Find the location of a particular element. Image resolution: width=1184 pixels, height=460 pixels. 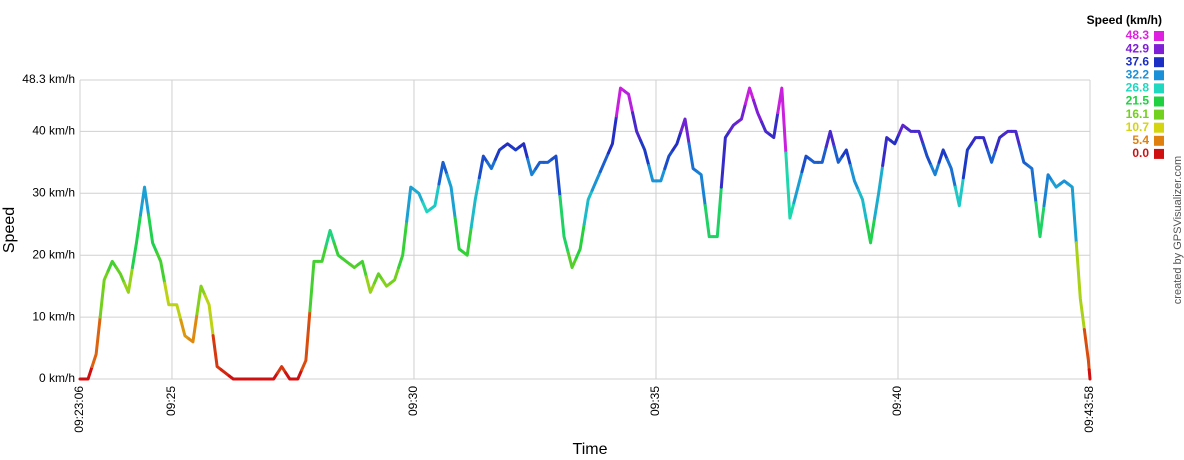

y-tick-label: 20 km/h is located at coordinates (53, 254).